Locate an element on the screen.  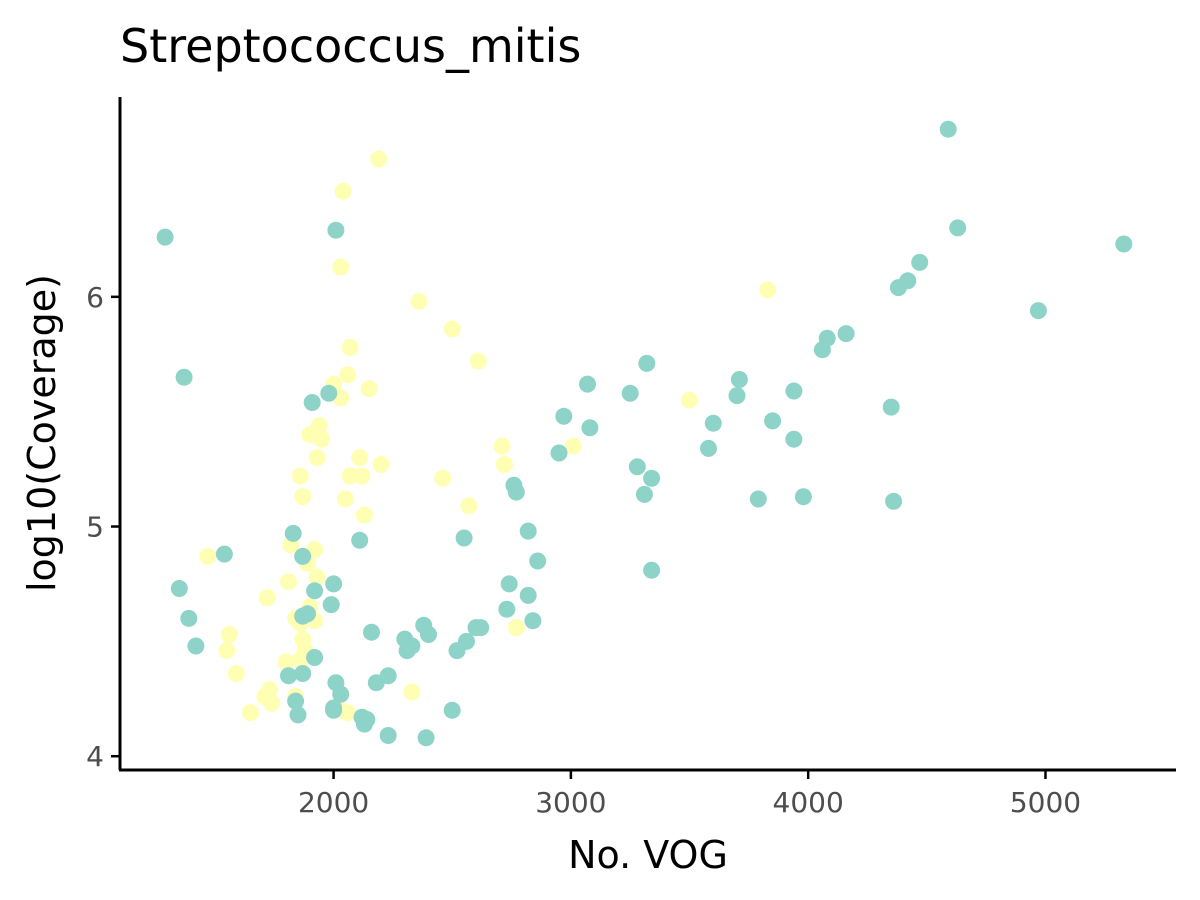
y-tick-label: 6 is located at coordinates (95, 297).